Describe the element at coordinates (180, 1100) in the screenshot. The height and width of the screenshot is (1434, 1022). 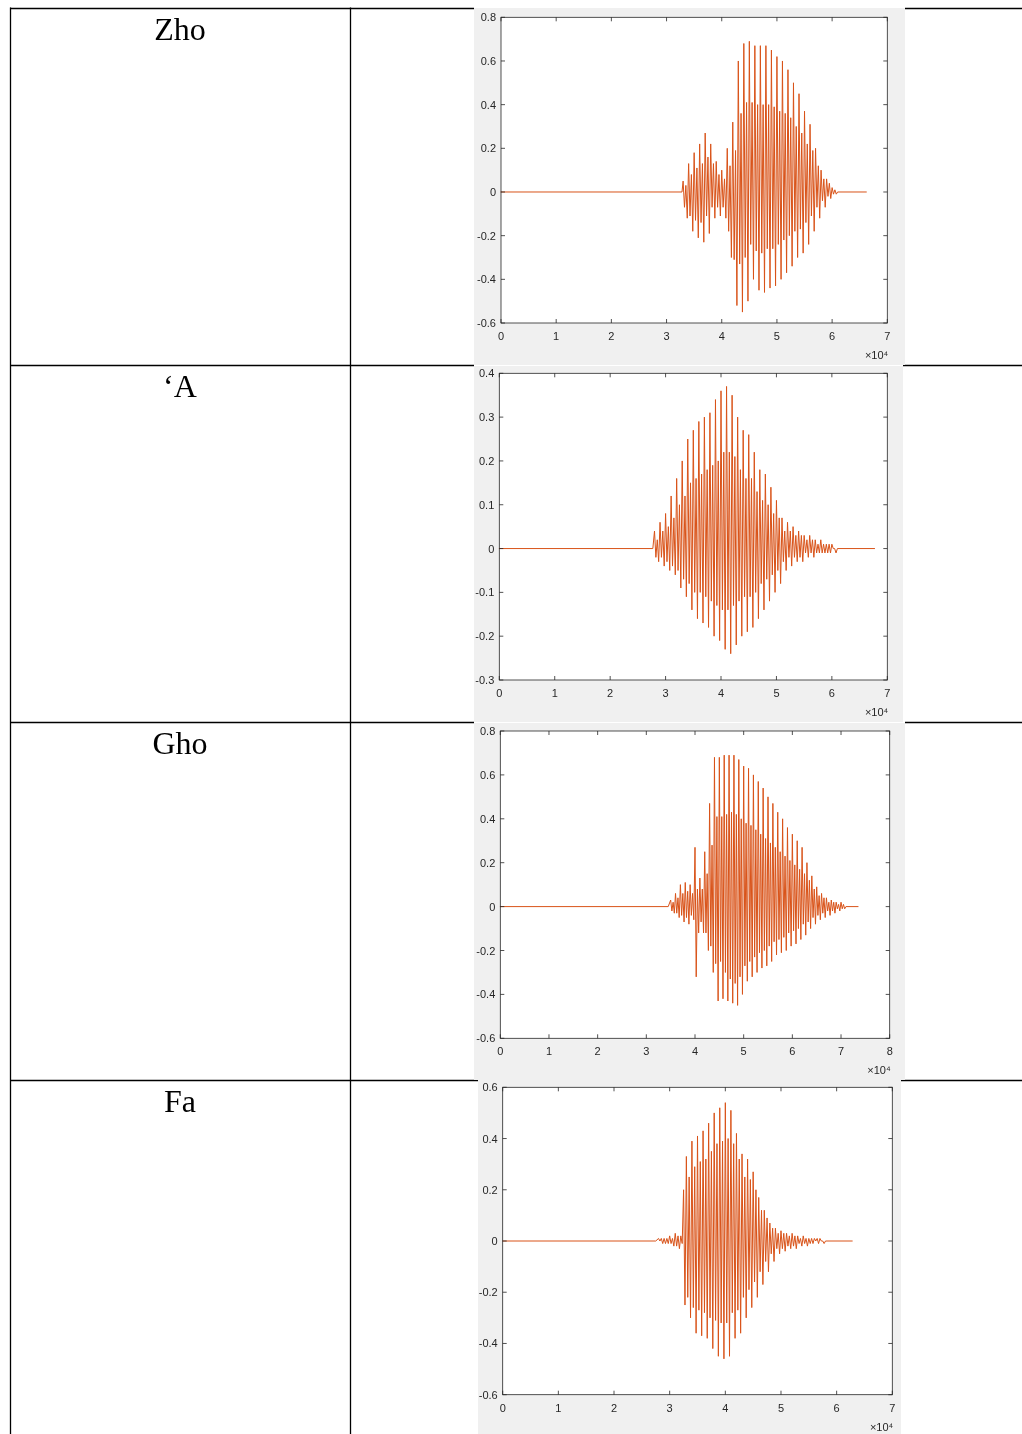
I see `text: Fa` at that location.